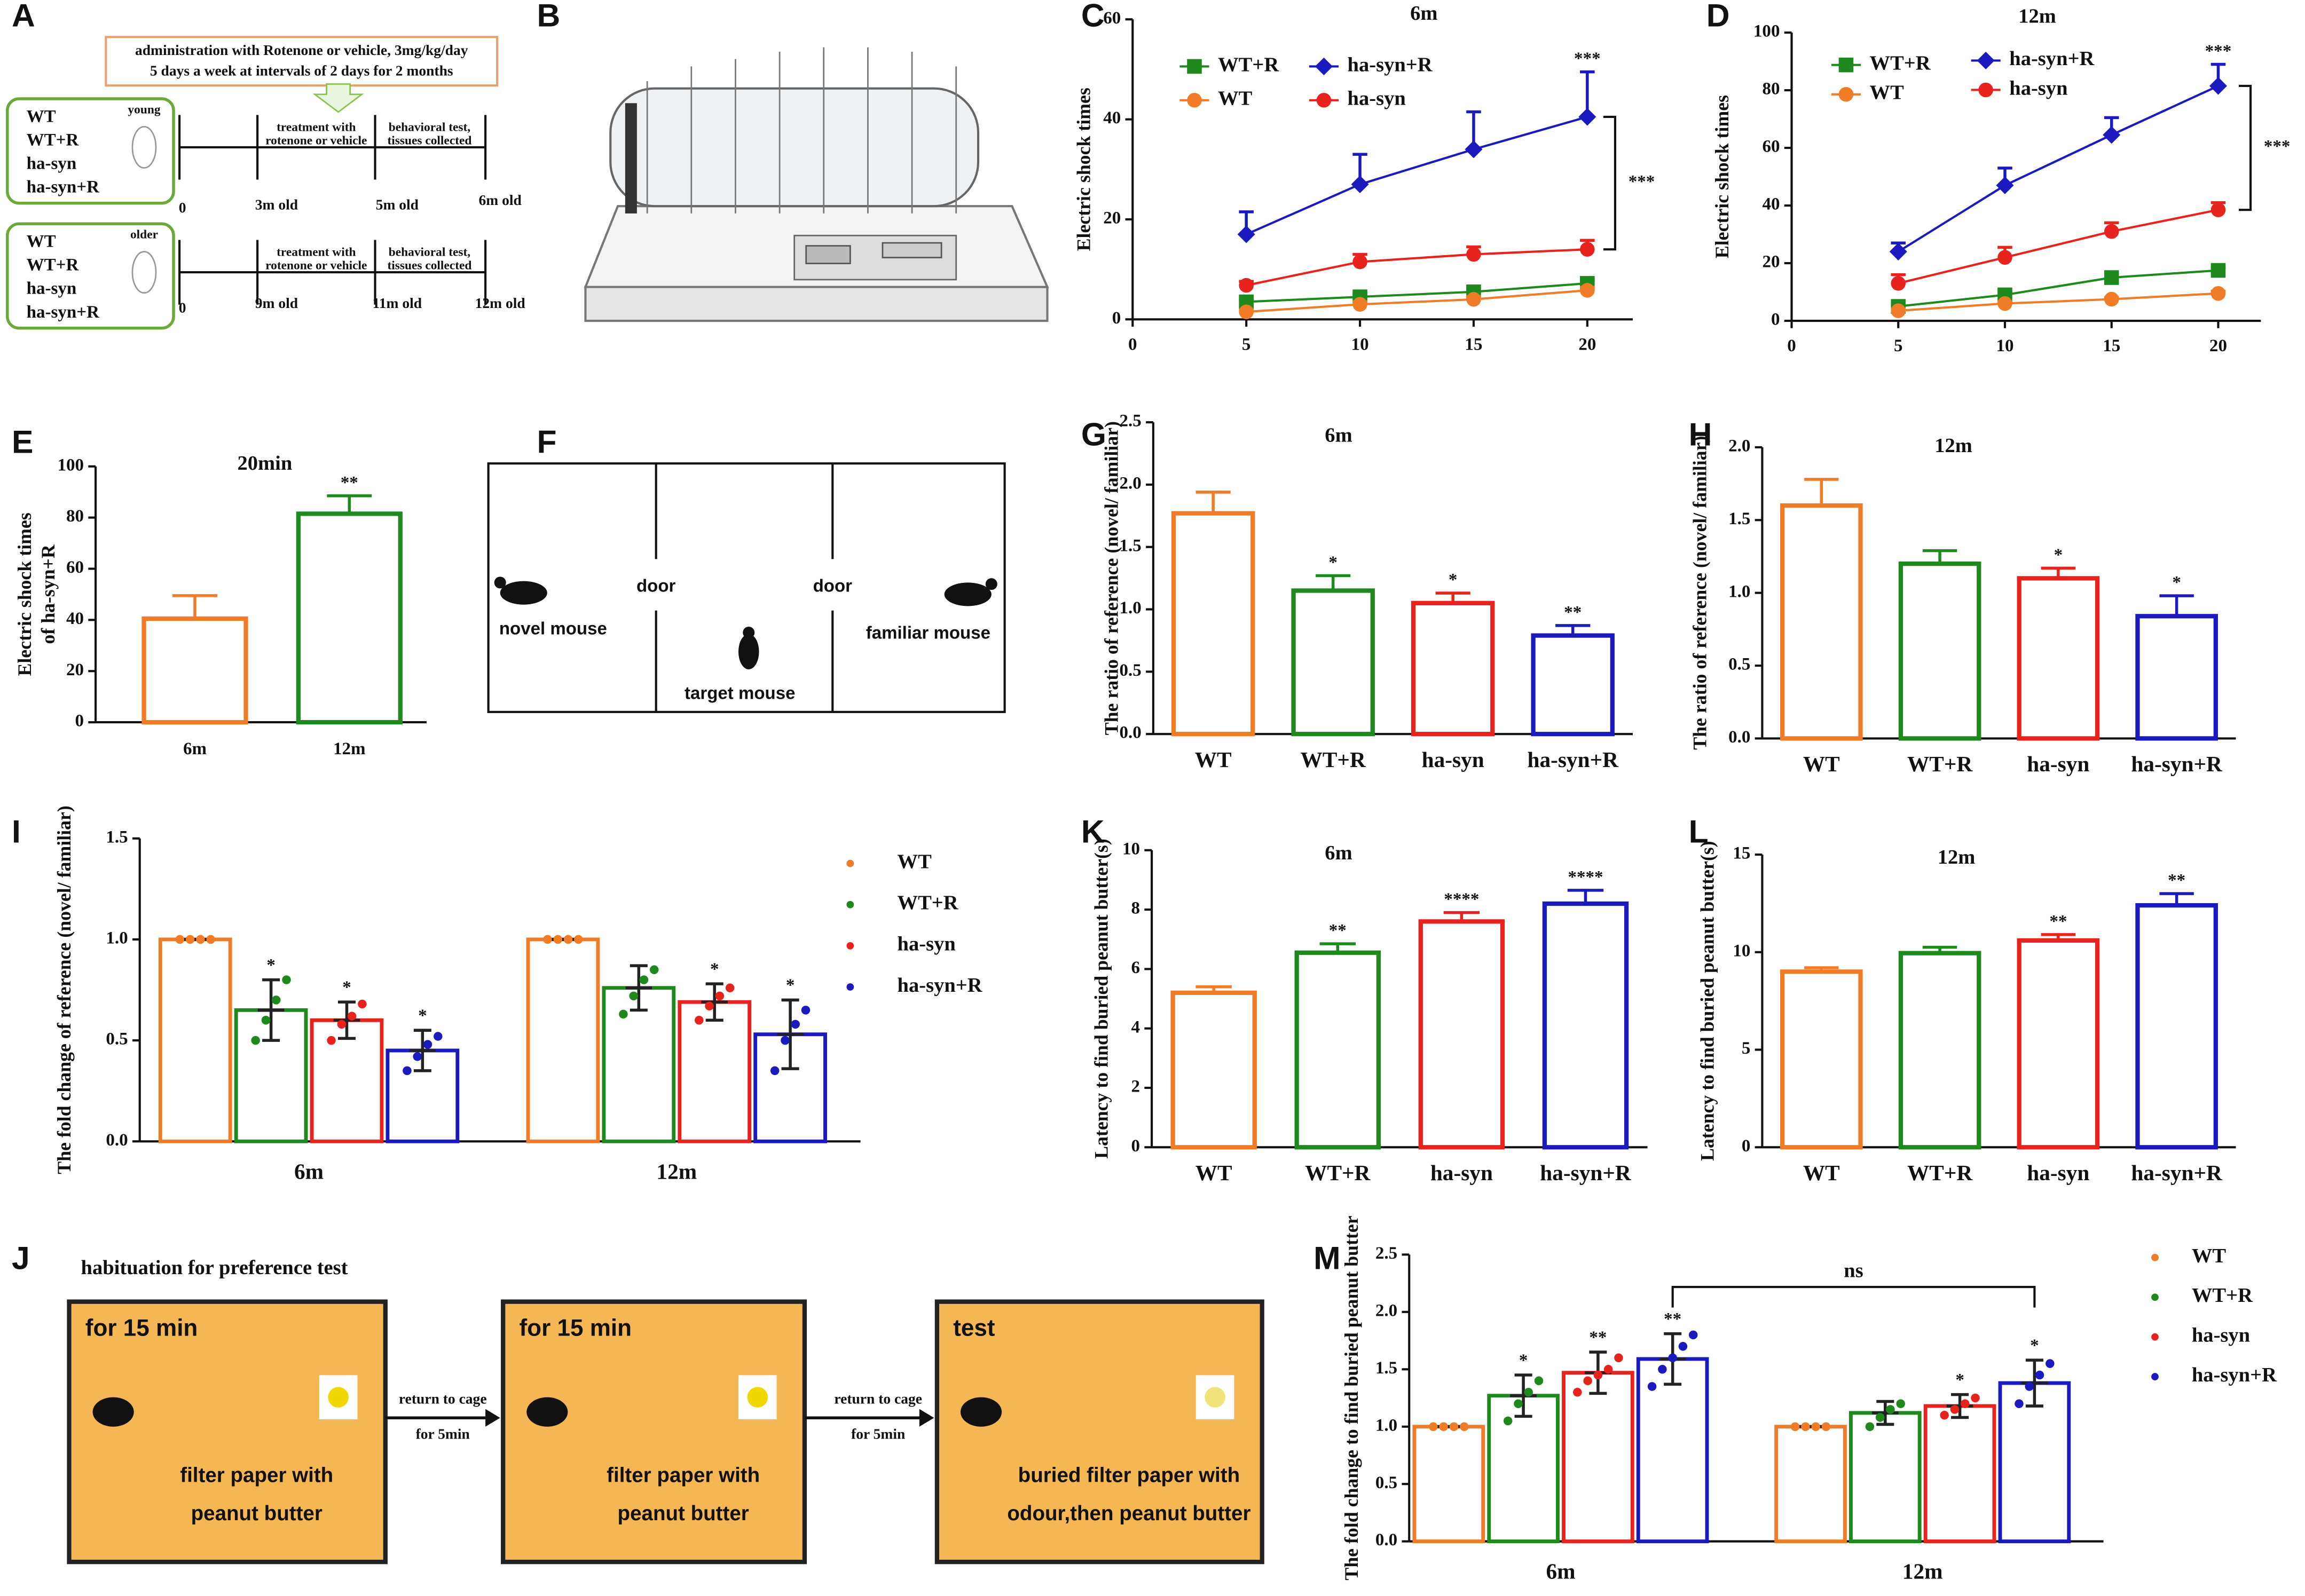 The height and width of the screenshot is (1596, 2305). What do you see at coordinates (746, 587) in the screenshot?
I see `chamber-diagram` at bounding box center [746, 587].